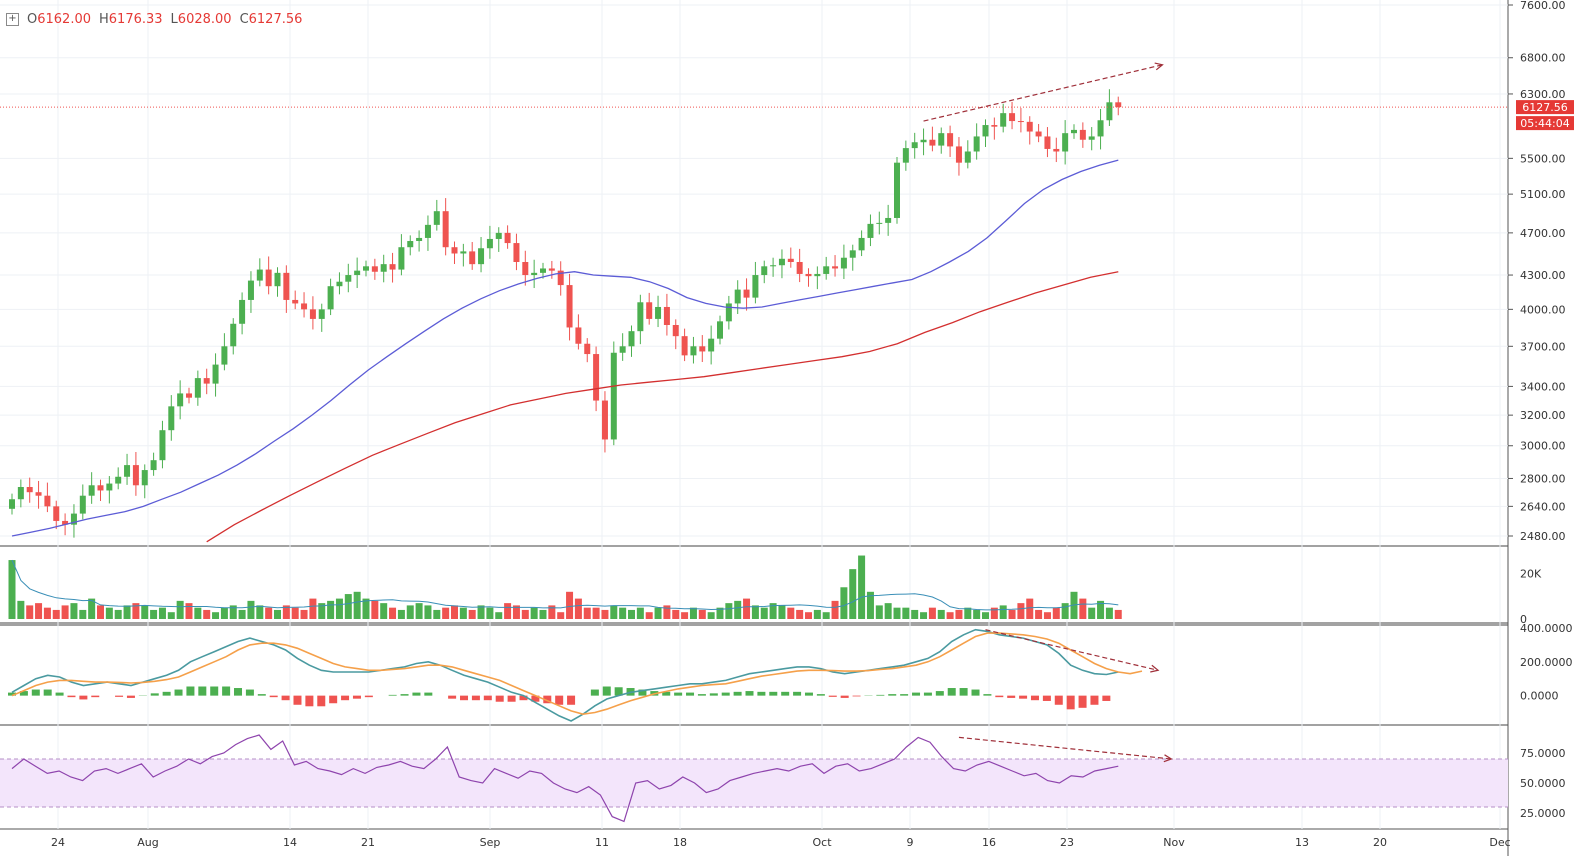 This screenshot has height=856, width=1594. What do you see at coordinates (64, 19) in the screenshot?
I see `open-value: 6162.00` at bounding box center [64, 19].